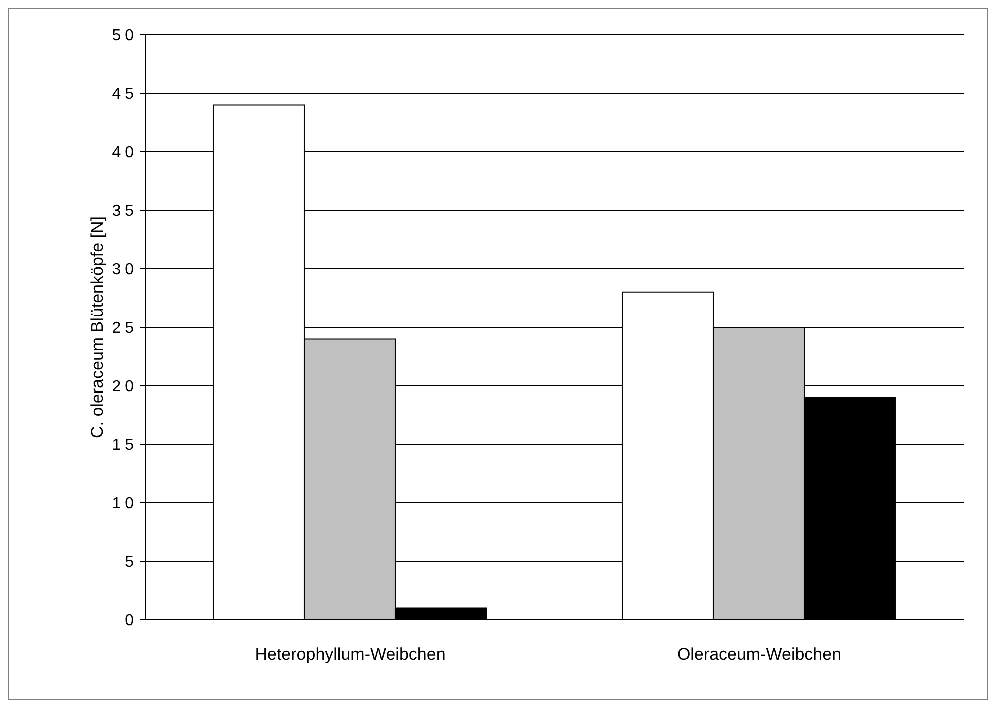 The height and width of the screenshot is (708, 988). What do you see at coordinates (125, 36) in the screenshot?
I see `y-tick-label: 50` at bounding box center [125, 36].